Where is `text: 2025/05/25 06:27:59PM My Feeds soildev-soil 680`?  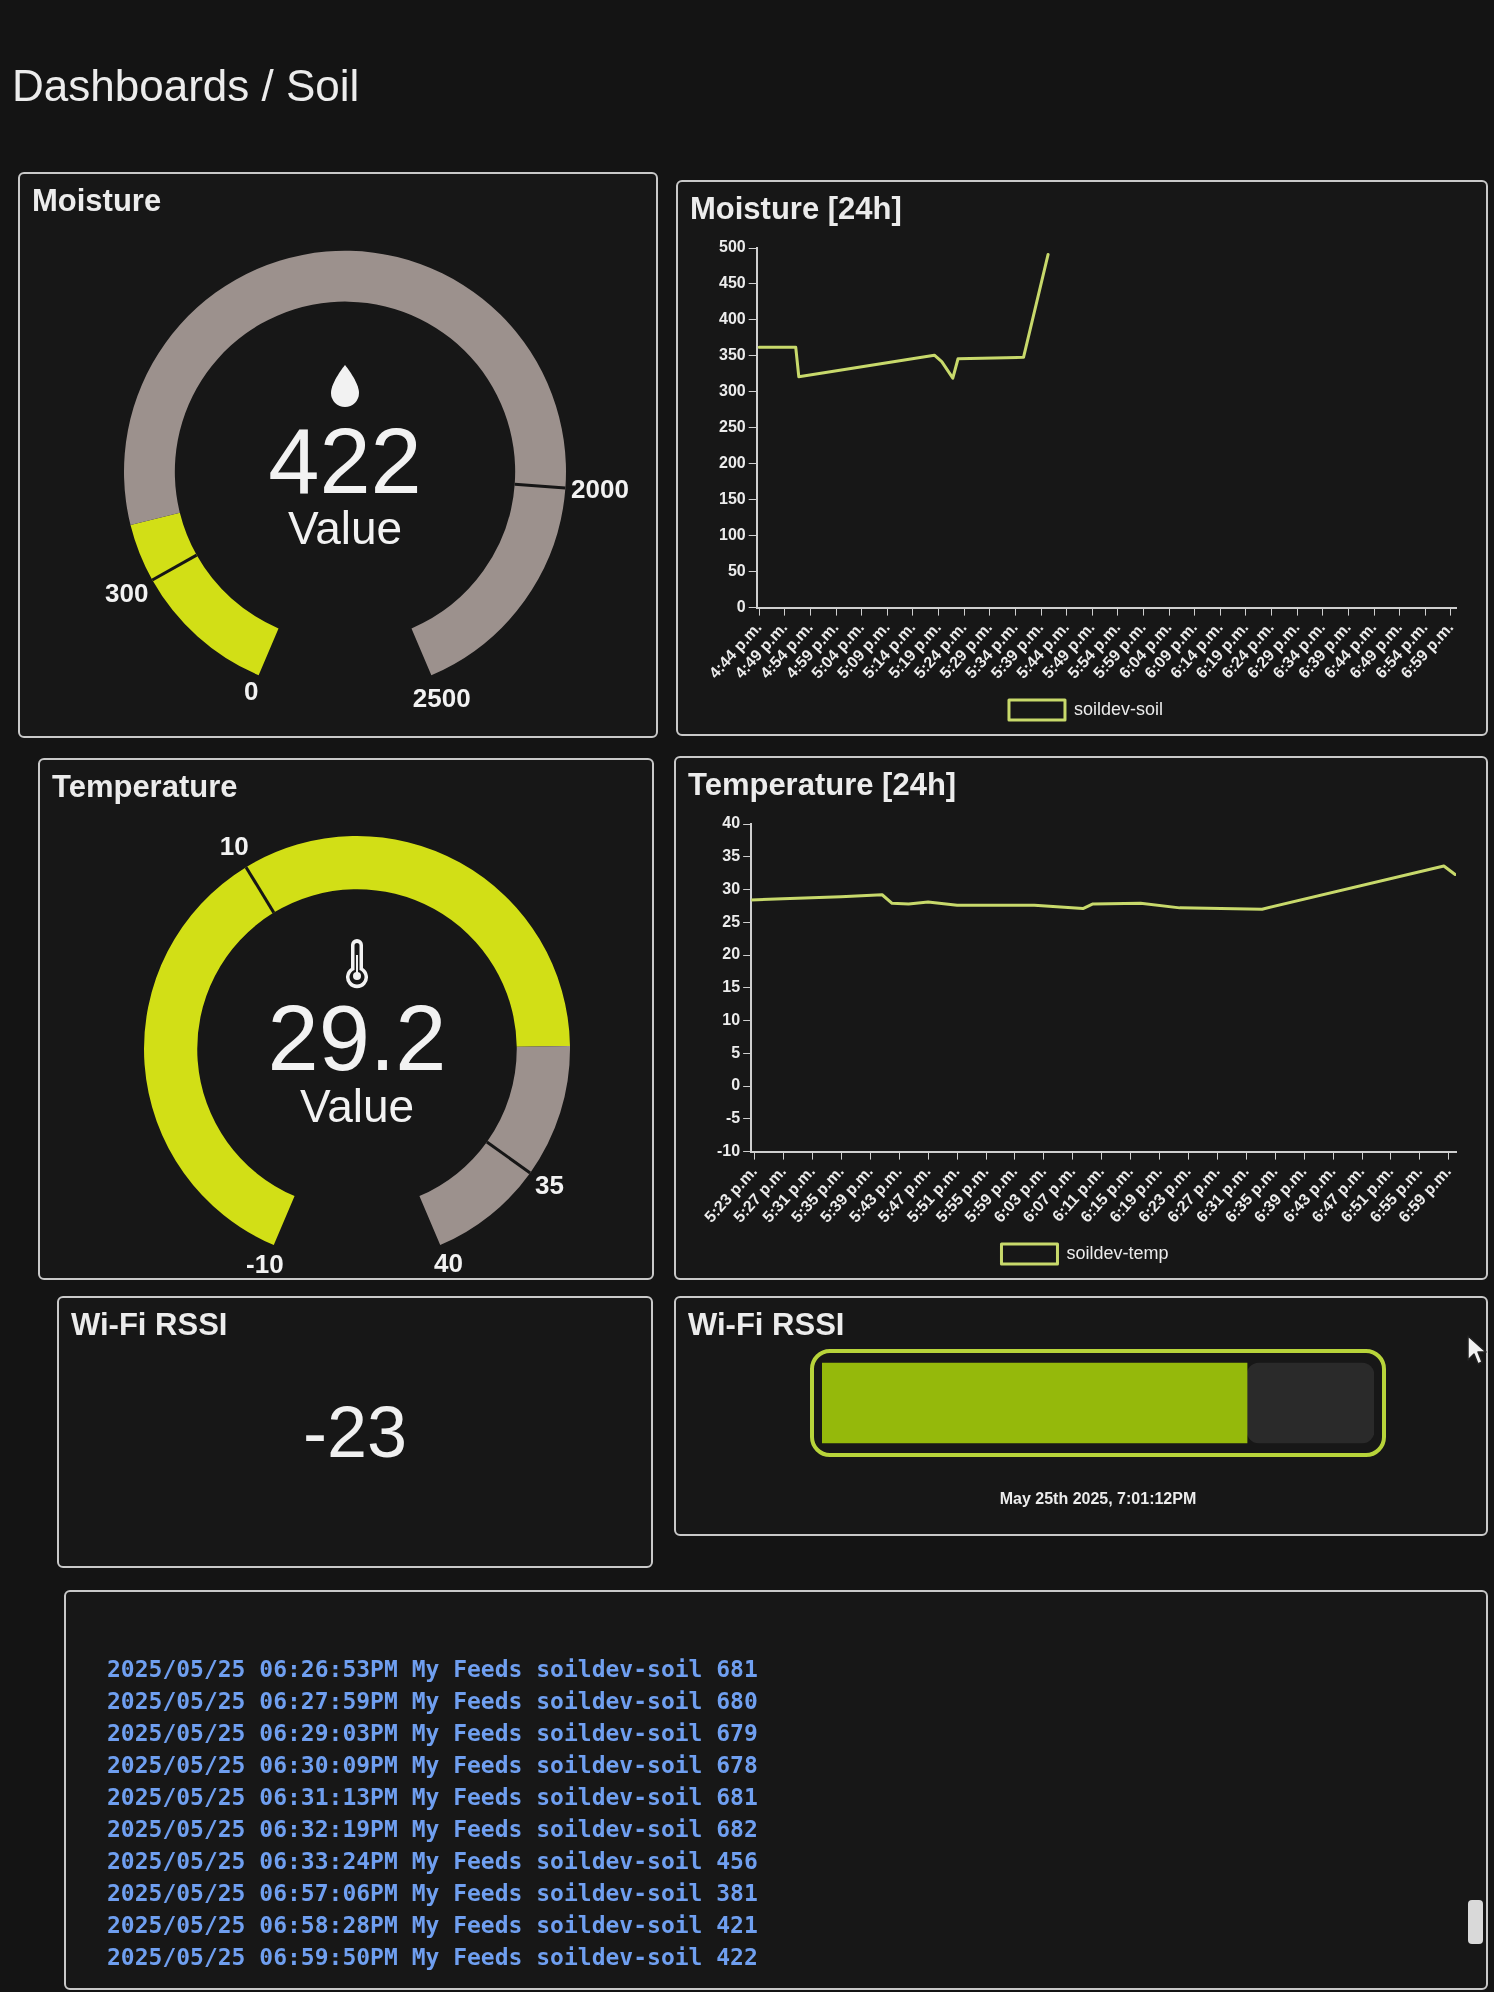
text: 2025/05/25 06:27:59PM My Feeds soildev-soil 680 is located at coordinates (432, 1701).